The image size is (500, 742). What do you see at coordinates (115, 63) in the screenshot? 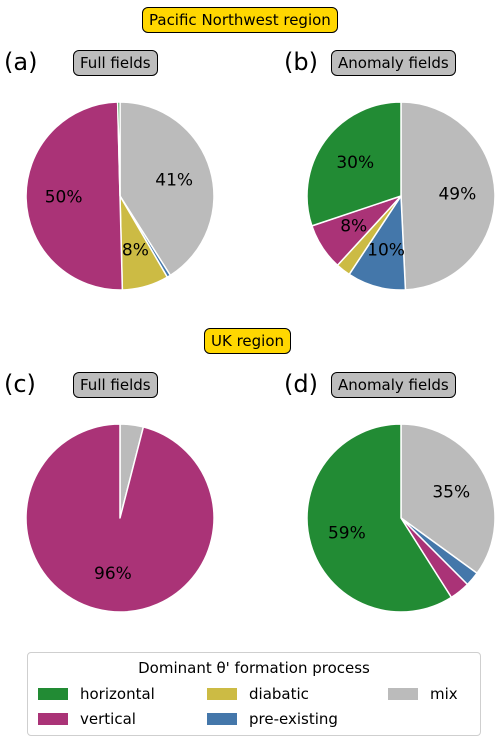
I see `panel-title-a: Full fields` at bounding box center [115, 63].